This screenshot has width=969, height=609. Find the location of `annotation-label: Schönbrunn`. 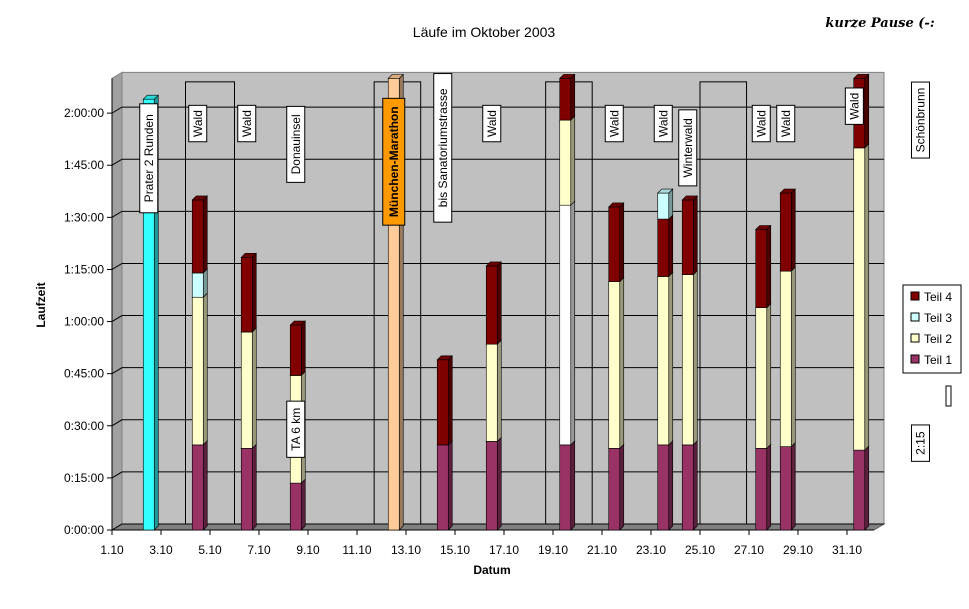

annotation-label: Schönbrunn is located at coordinates (920, 120).